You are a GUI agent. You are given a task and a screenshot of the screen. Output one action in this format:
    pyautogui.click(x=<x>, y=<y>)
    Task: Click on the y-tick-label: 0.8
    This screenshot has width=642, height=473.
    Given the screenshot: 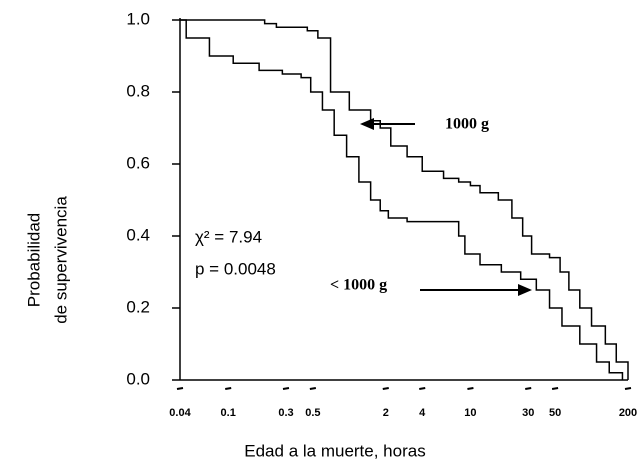 What is the action you would take?
    pyautogui.click(x=138, y=90)
    